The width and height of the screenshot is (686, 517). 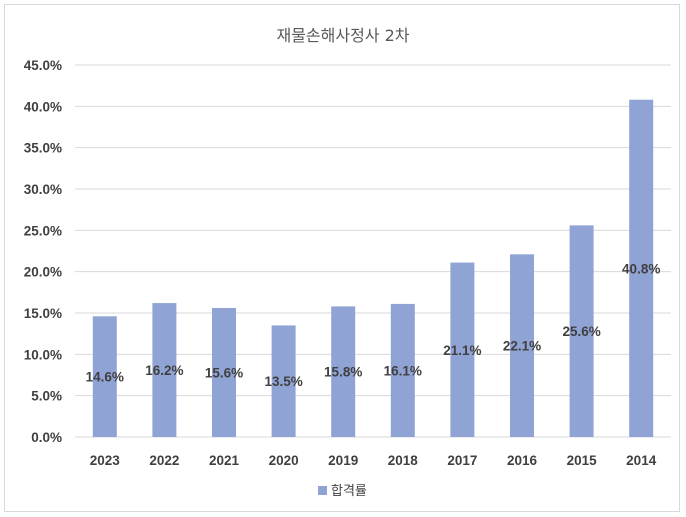 What do you see at coordinates (322, 490) in the screenshot?
I see `legend-swatch` at bounding box center [322, 490].